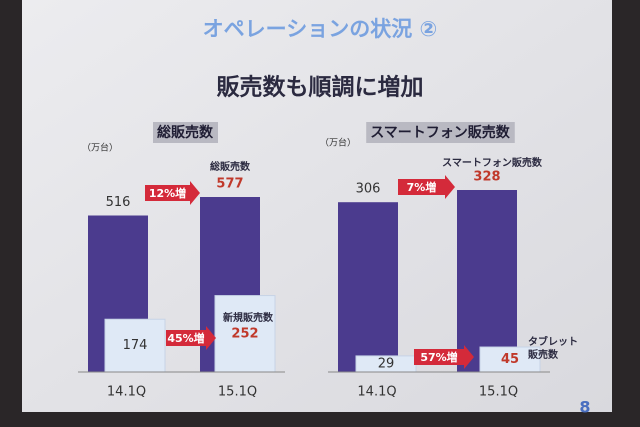  I want to click on slide-title: オペレーションの状況 ②, so click(320, 29).